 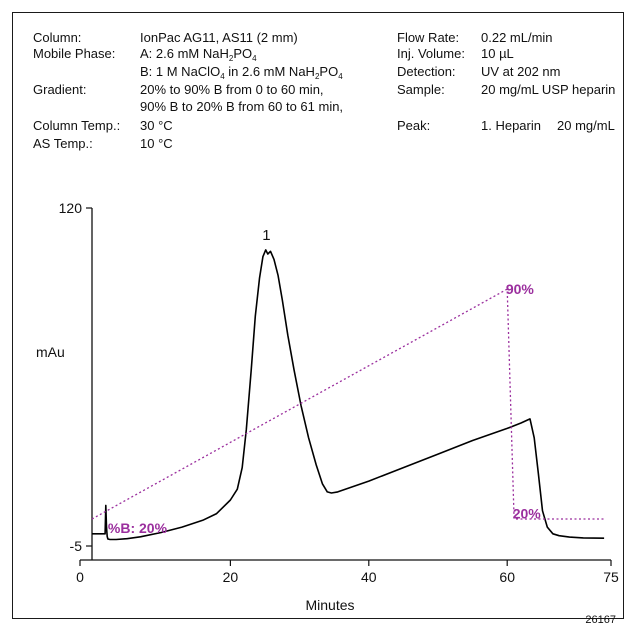 I want to click on mobile-phase-label: Mobile Phase:, so click(x=74, y=53).